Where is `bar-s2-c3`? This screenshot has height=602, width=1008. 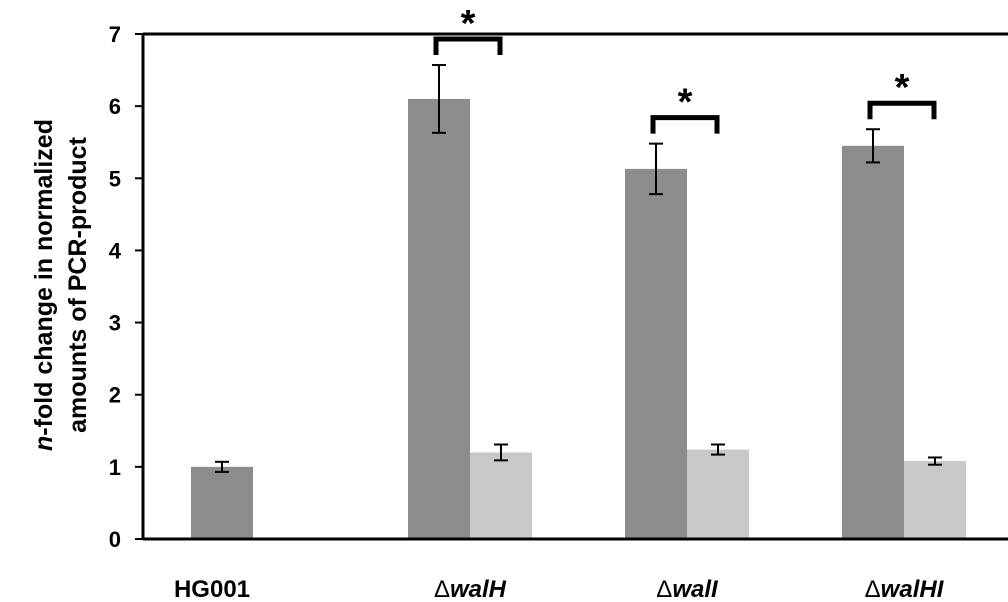
bar-s2-c3 is located at coordinates (718, 494).